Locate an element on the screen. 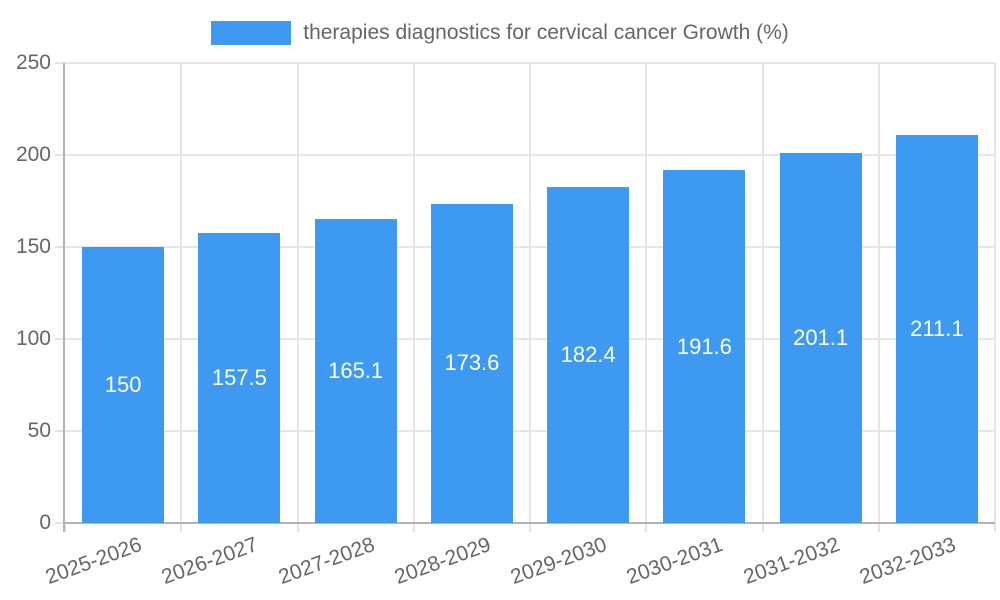 The height and width of the screenshot is (600, 1000). bar-value-label: 201.1 is located at coordinates (821, 337).